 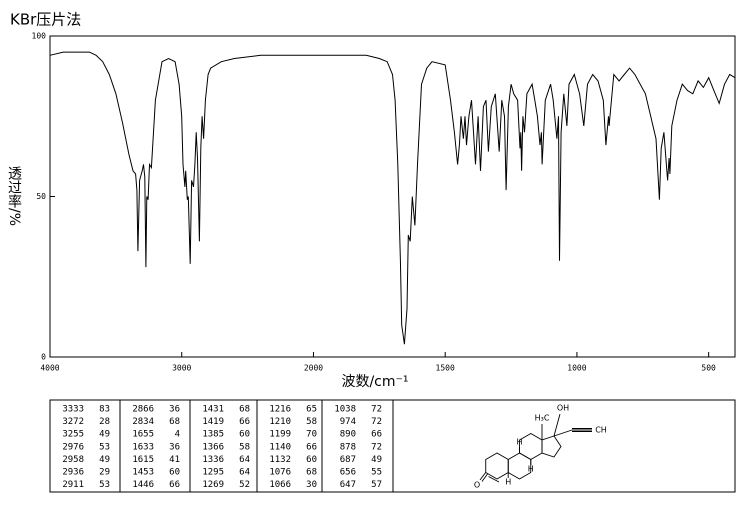 What do you see at coordinates (49, 368) in the screenshot?
I see `x-tick-label: 4000` at bounding box center [49, 368].